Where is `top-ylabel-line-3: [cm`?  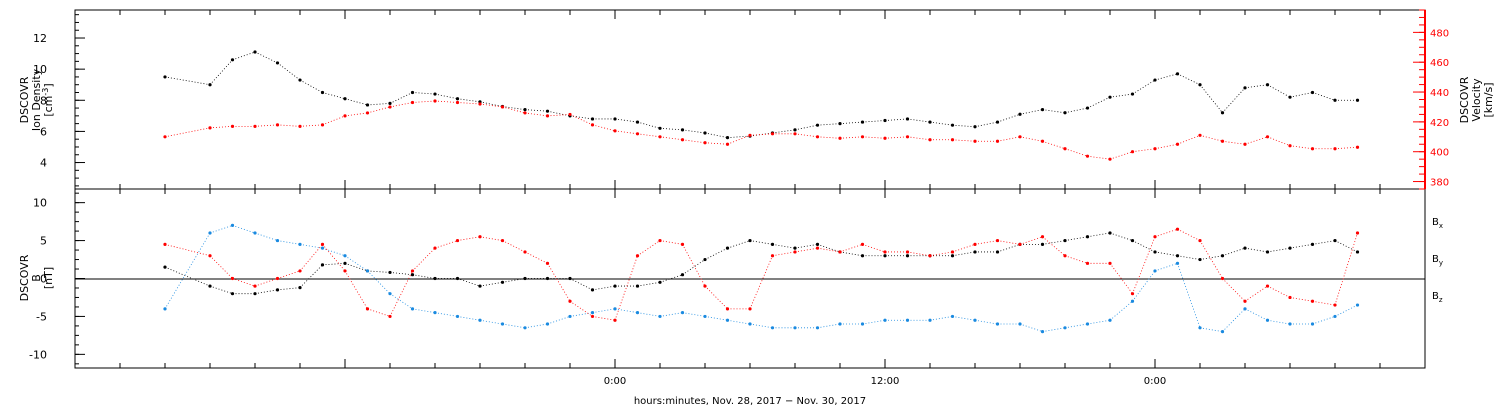
top-ylabel-line-3: [cm is located at coordinates (48, 106).